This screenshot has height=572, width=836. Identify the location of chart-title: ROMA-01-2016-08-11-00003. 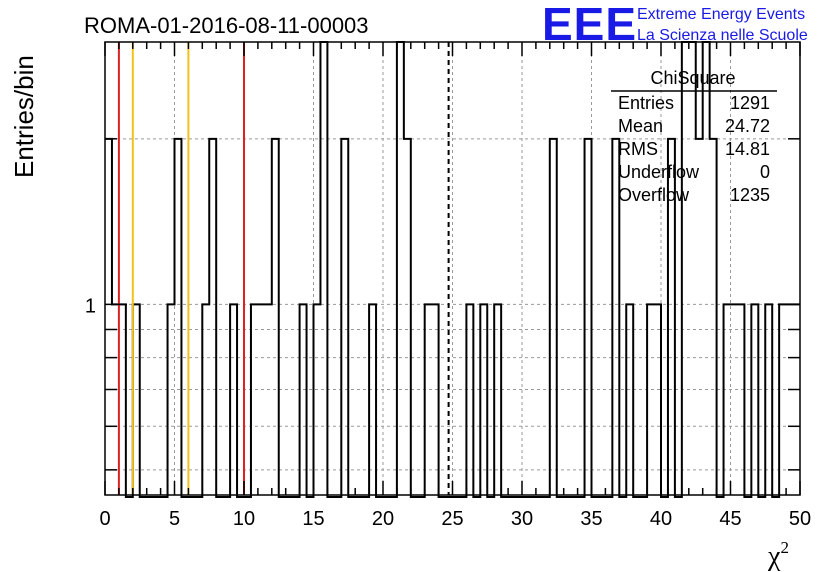
(226, 25).